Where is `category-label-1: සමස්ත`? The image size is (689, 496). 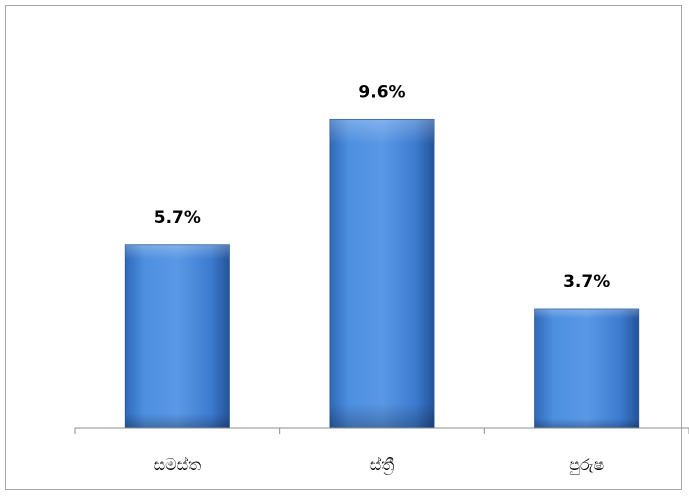 category-label-1: සමස්ත is located at coordinates (178, 464).